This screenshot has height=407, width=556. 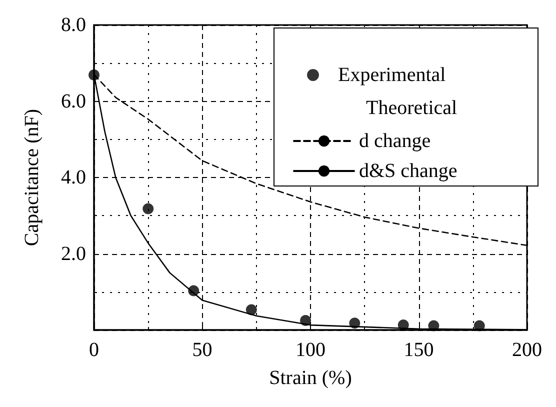 I want to click on legend-title: Theoretical, so click(x=412, y=108).